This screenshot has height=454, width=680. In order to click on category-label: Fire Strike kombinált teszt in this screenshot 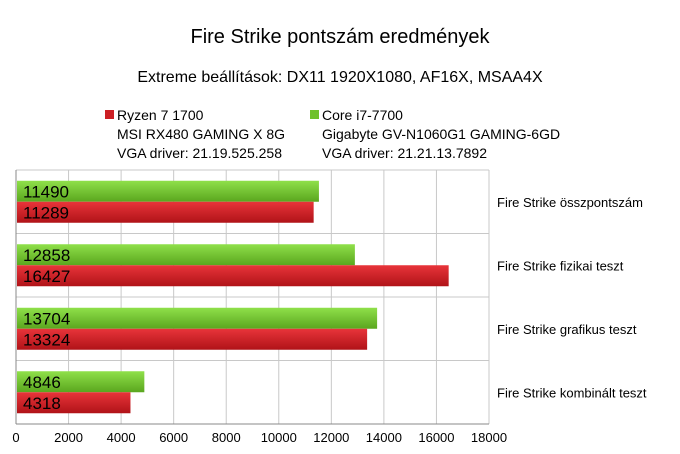, I will do `click(572, 392)`.